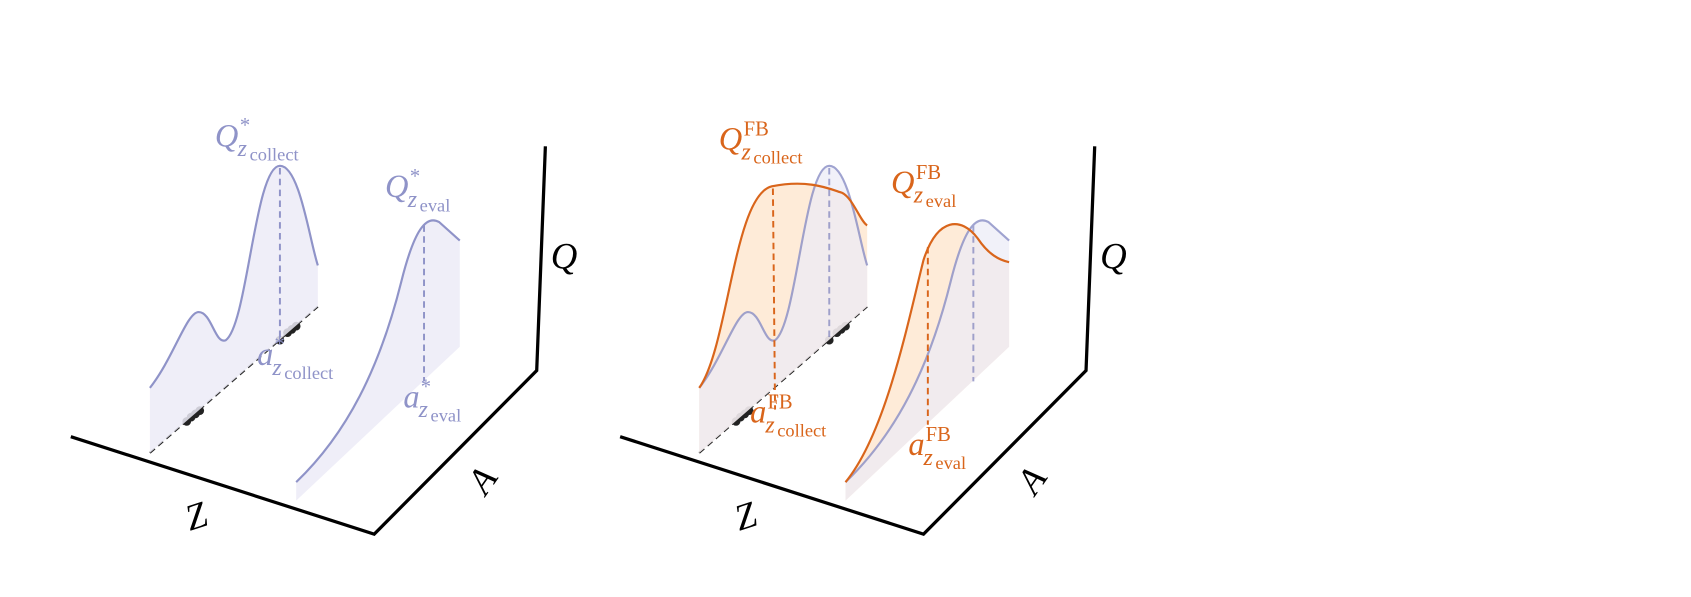 The width and height of the screenshot is (1691, 597). What do you see at coordinates (432, 400) in the screenshot?
I see `math-label: a *z eval` at bounding box center [432, 400].